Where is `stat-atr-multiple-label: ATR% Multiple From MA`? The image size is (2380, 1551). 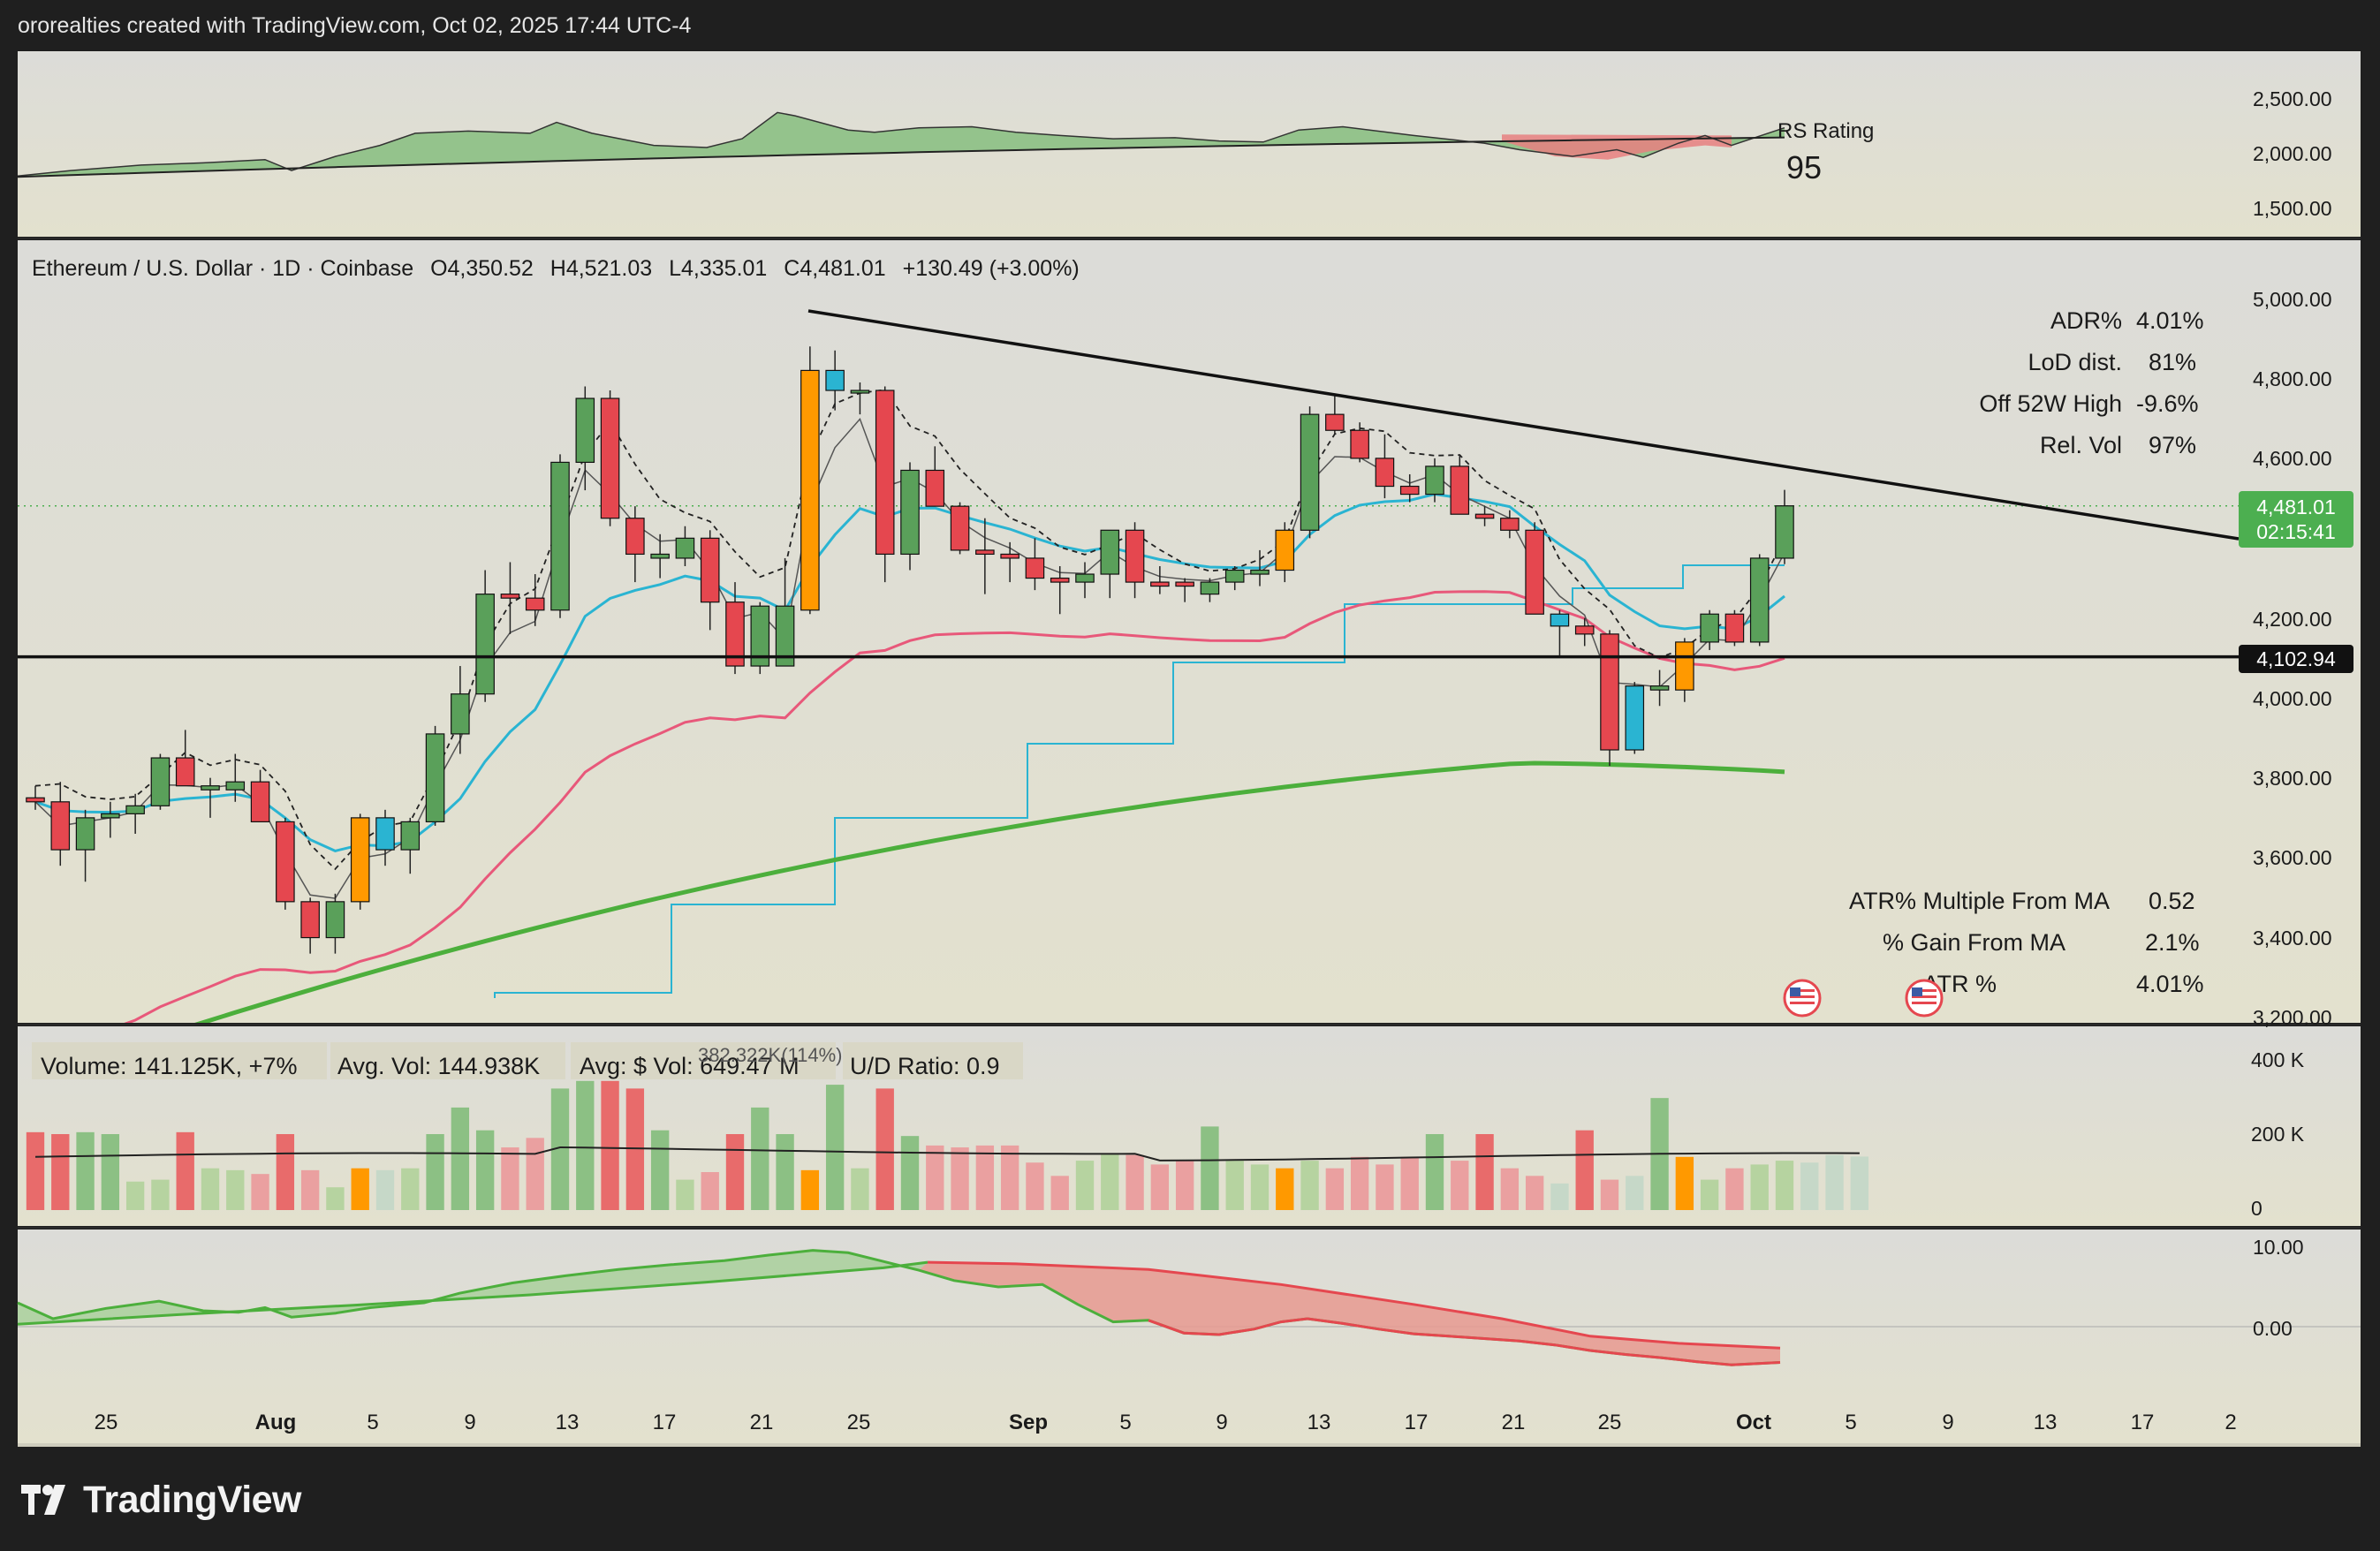
stat-atr-multiple-label: ATR% Multiple From MA is located at coordinates (1980, 901).